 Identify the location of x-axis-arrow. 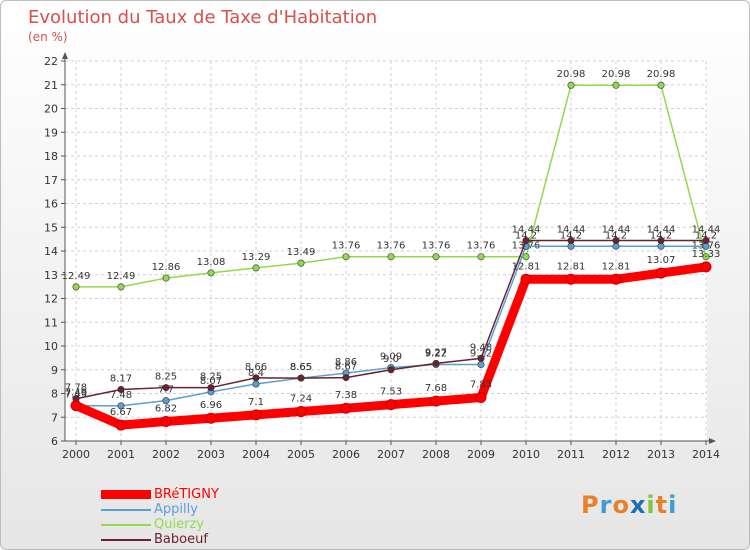
(712, 441).